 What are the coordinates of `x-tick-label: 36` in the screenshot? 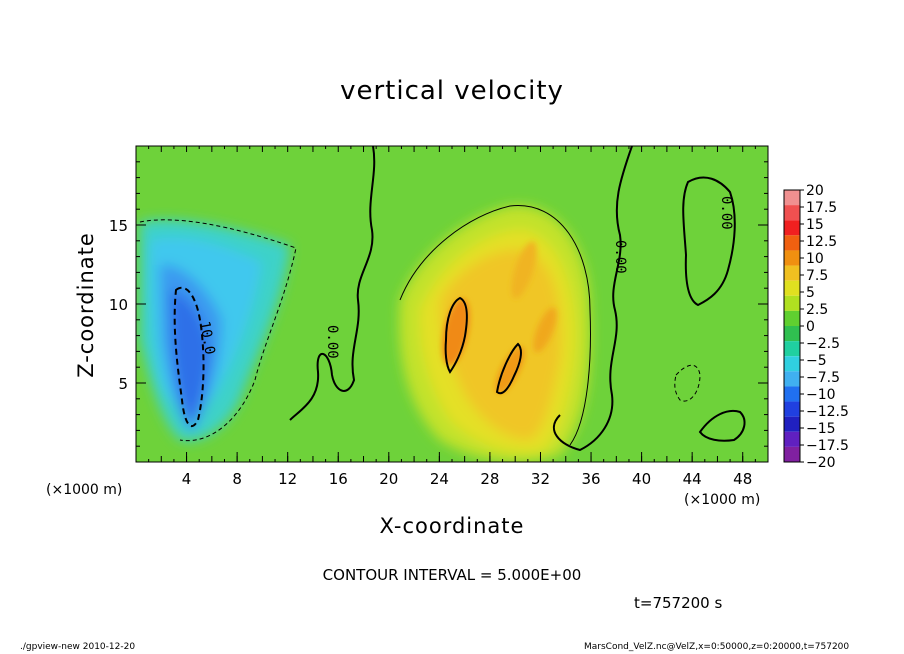 It's located at (590, 479).